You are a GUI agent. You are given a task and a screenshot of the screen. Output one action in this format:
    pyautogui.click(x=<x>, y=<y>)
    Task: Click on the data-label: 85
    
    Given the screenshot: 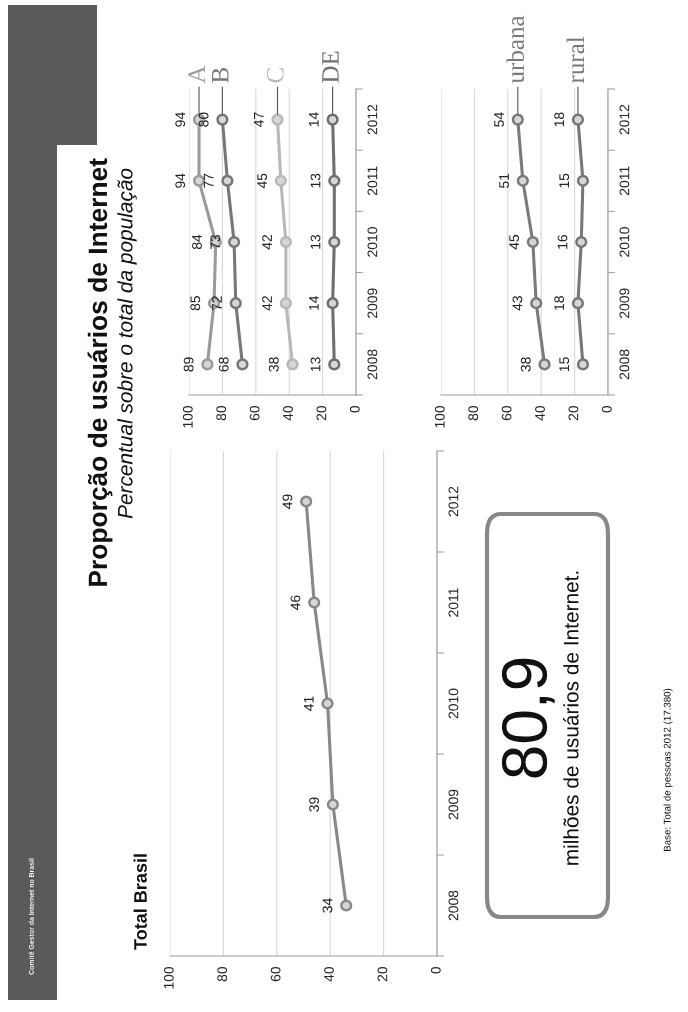 What is the action you would take?
    pyautogui.click(x=195, y=303)
    